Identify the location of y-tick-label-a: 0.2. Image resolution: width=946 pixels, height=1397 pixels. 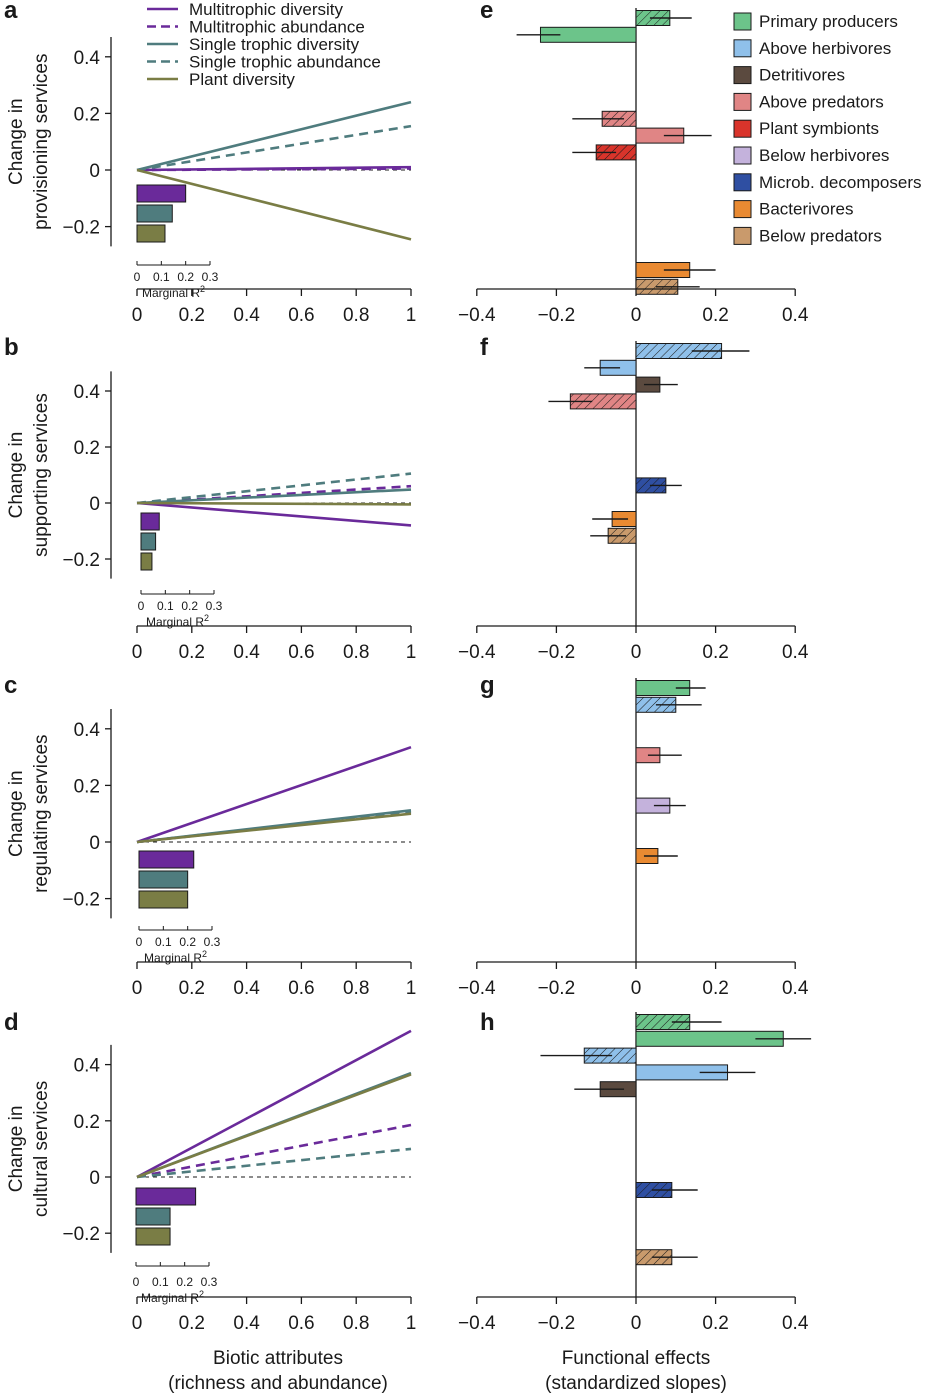
(87, 114).